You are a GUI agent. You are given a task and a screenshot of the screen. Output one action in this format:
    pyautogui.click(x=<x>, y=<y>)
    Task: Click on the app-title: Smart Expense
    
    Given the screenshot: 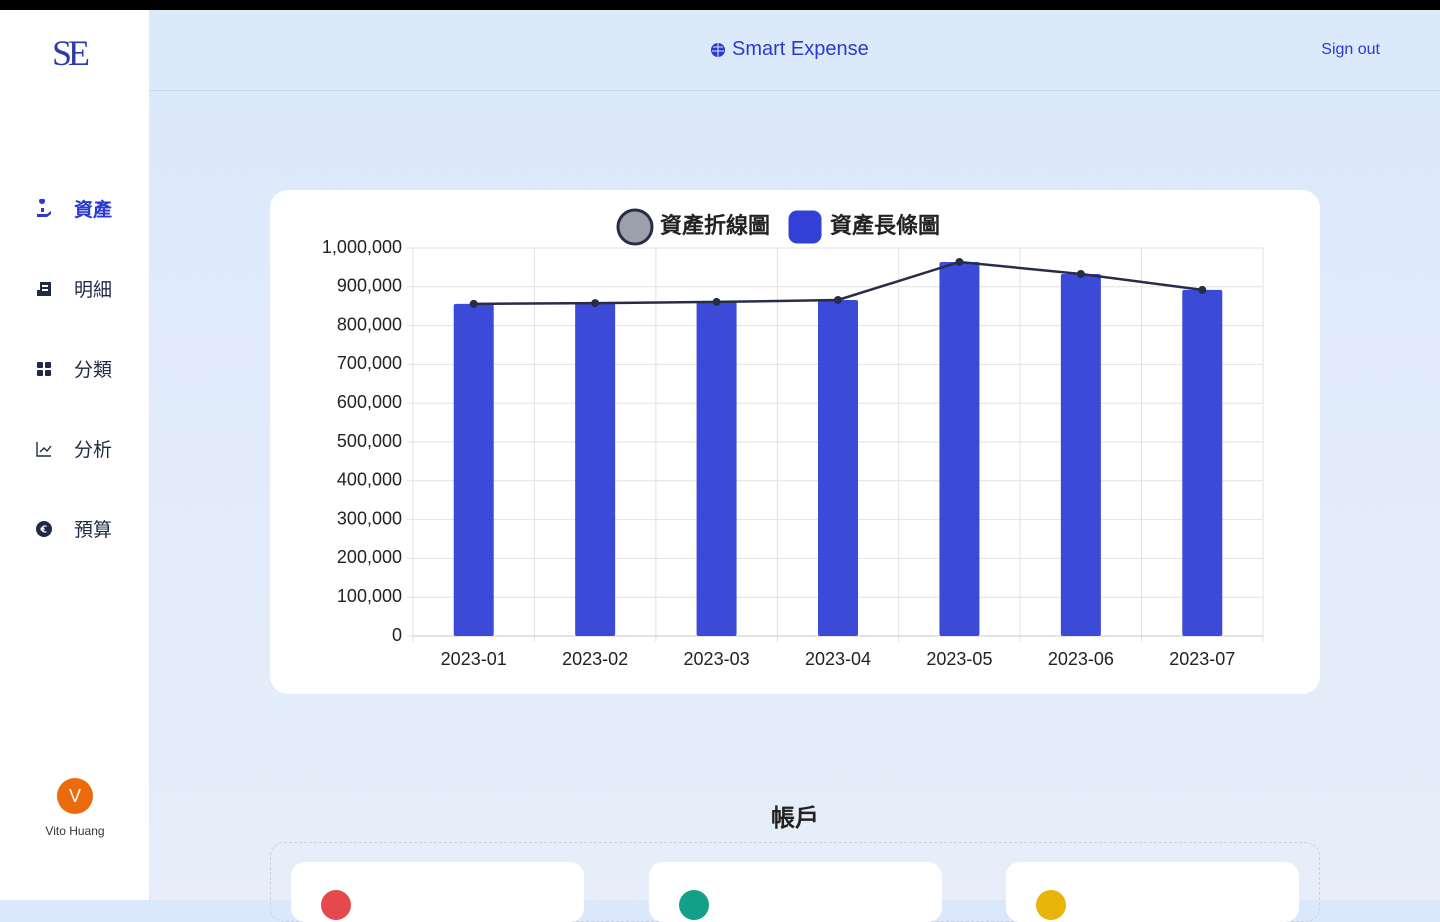 What is the action you would take?
    pyautogui.click(x=789, y=49)
    